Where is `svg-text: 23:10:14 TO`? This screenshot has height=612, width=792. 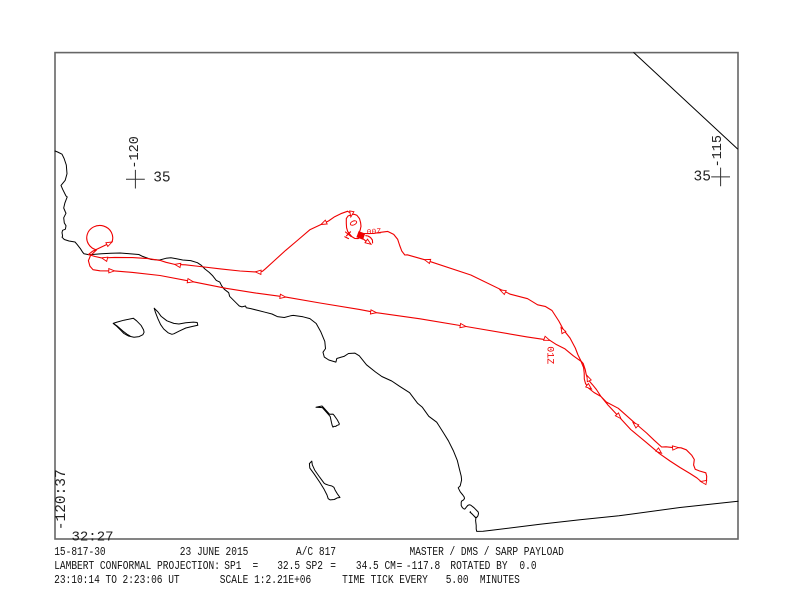
svg-text: 23:10:14 TO is located at coordinates (85, 580).